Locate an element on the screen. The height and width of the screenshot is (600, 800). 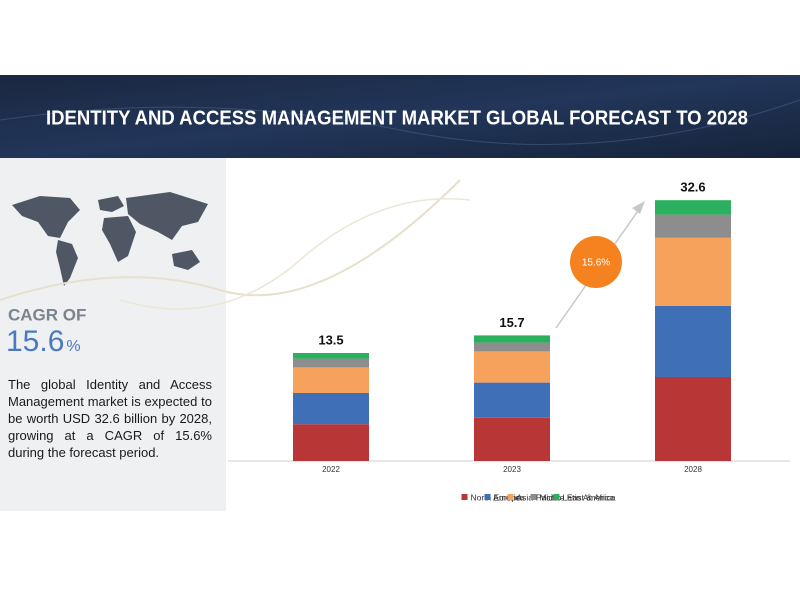
annotation-circle is located at coordinates (596, 262).